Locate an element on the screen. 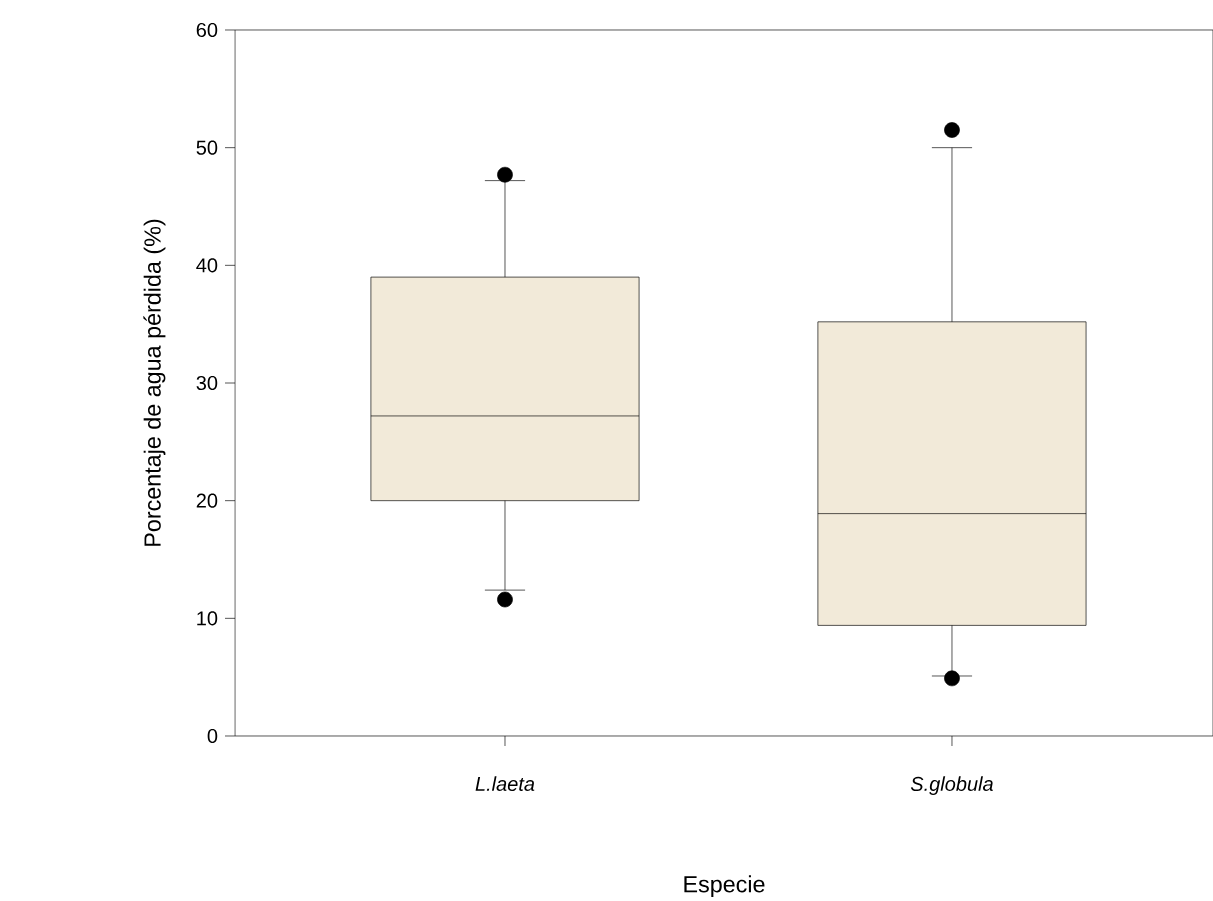 The image size is (1213, 901). y-tick-label: 0 is located at coordinates (212, 736).